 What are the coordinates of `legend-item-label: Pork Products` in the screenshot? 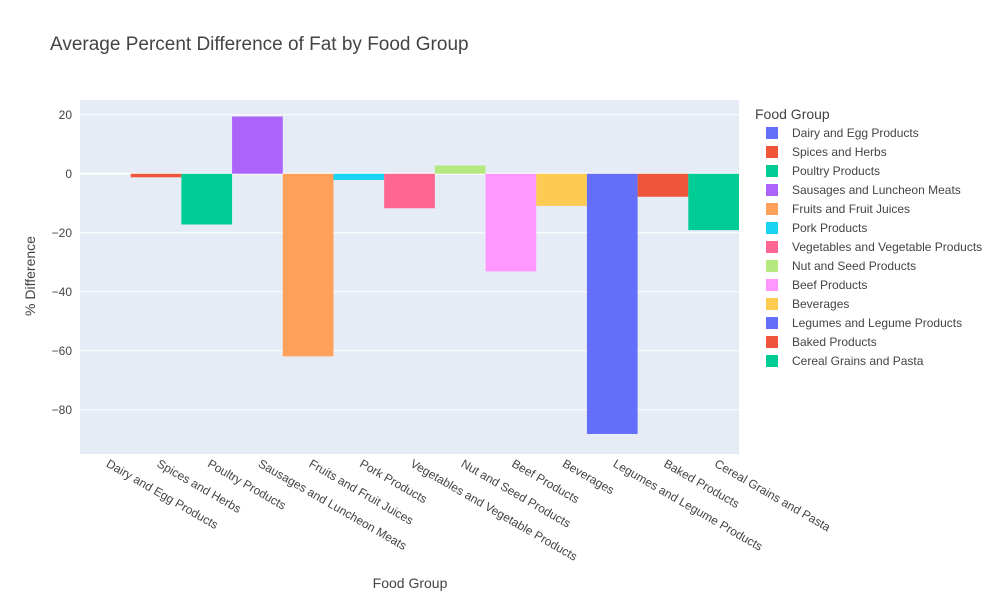 It's located at (829, 228).